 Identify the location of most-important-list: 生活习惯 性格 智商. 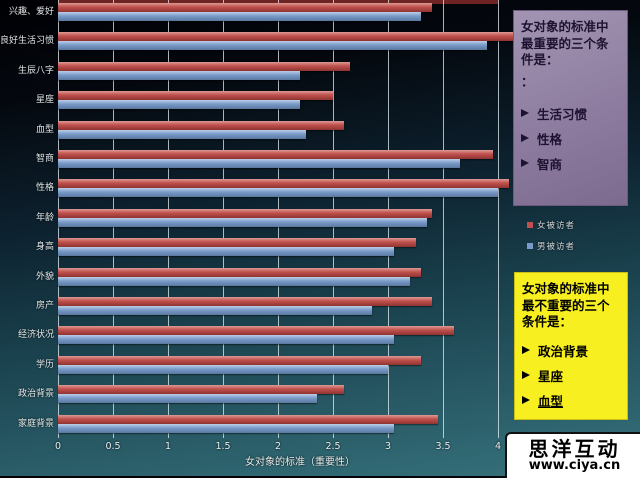
(570, 138).